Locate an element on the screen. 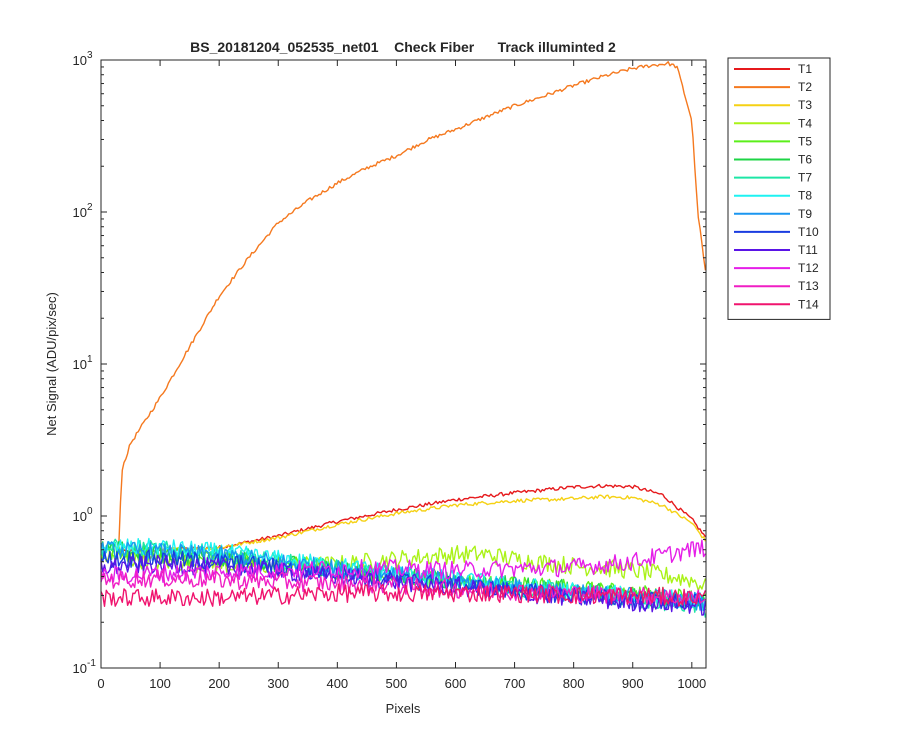  legend-label-t7: T7 is located at coordinates (805, 178).